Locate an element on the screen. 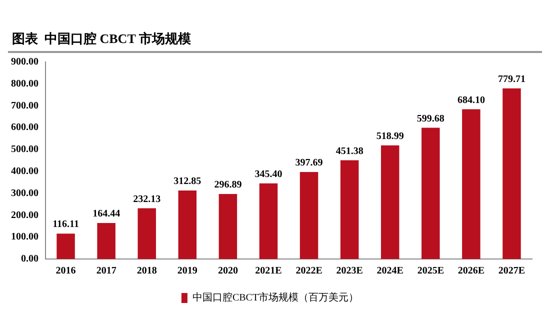 The image size is (550, 330). y-tick-label: 100.00 is located at coordinates (24, 237).